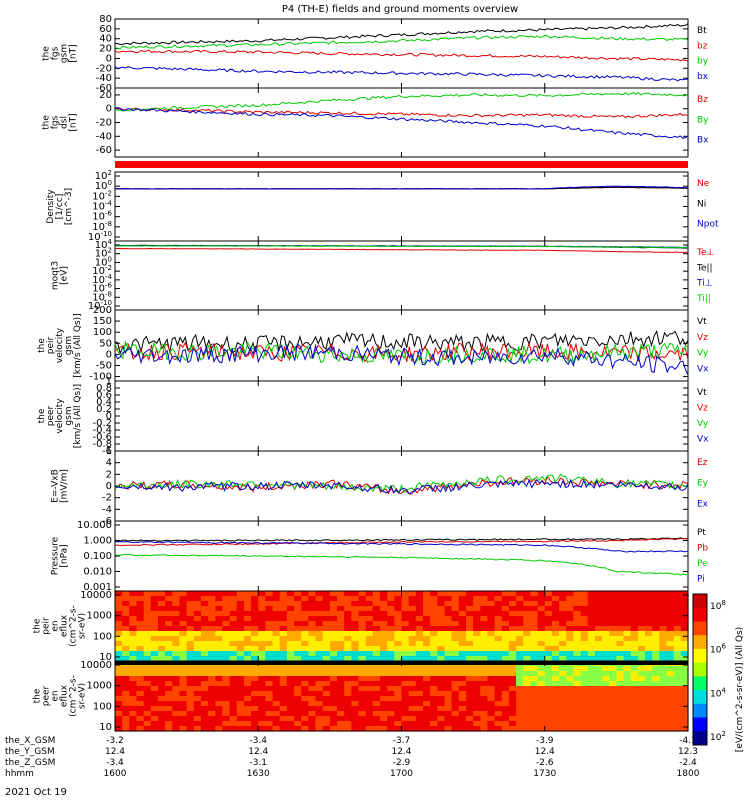 The height and width of the screenshot is (800, 750). Describe the element at coordinates (104, 136) in the screenshot. I see `y-tick-label: -40` at that location.